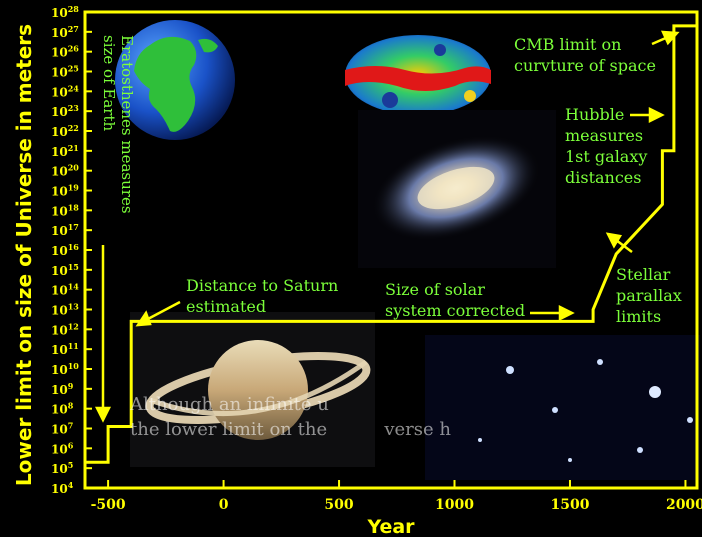 The height and width of the screenshot is (541, 702). I want to click on caption-line: Although an infinite u, so click(229, 404).